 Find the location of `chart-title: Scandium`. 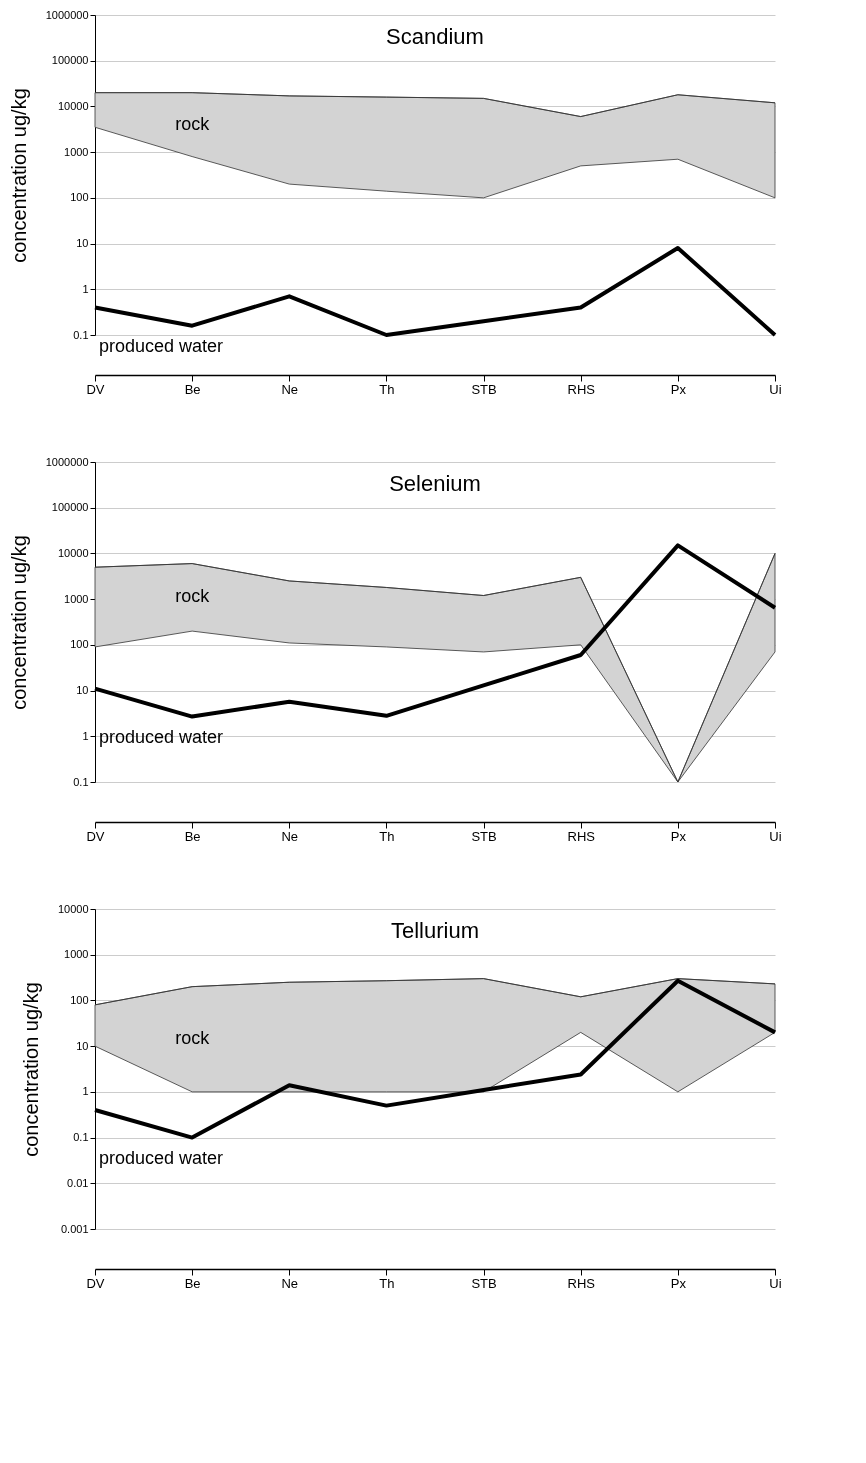

chart-title: Scandium is located at coordinates (435, 36).